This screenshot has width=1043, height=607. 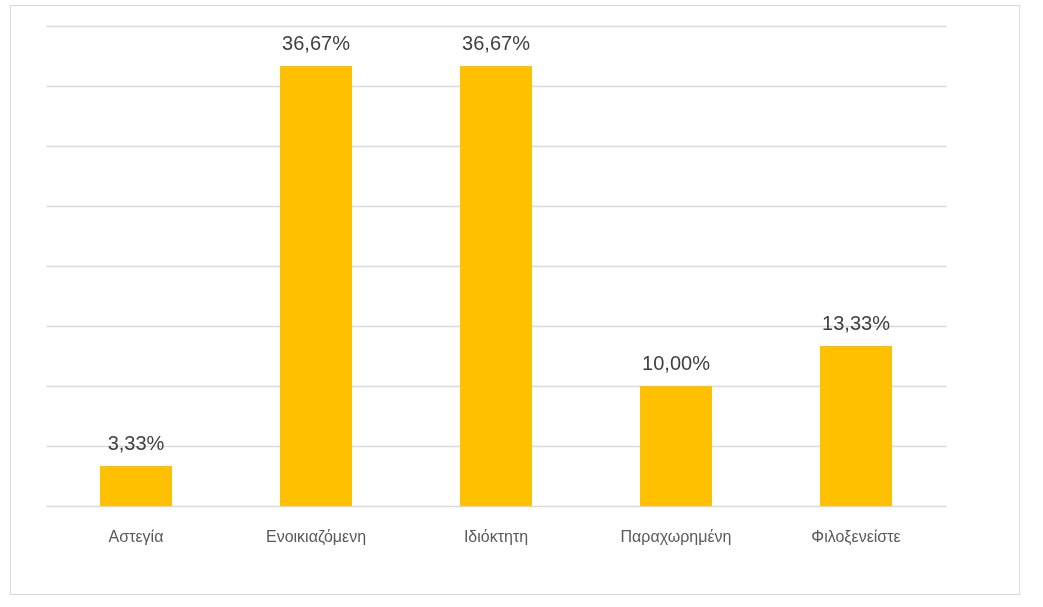 What do you see at coordinates (496, 536) in the screenshot?
I see `x-tick-label: Ιδιόκτητη` at bounding box center [496, 536].